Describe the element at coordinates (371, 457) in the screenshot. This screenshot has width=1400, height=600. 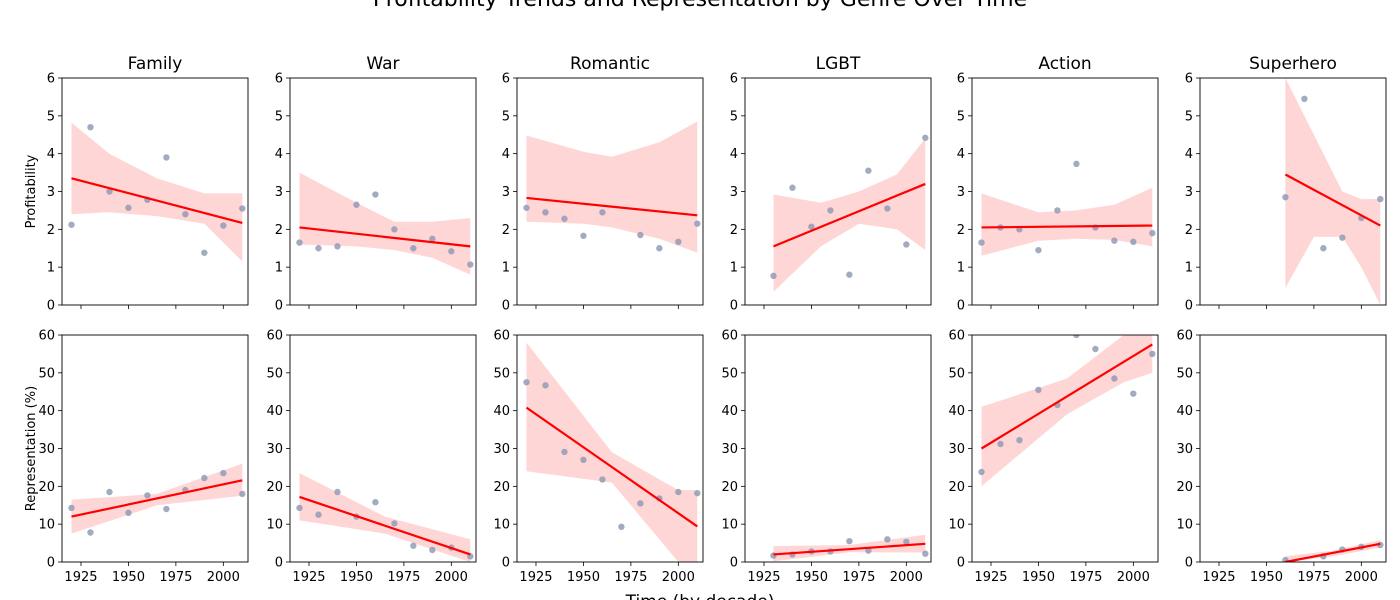
I see `panel-war-representation: 0 10 20 30 40 50 60 1925 1950 1975 2000` at that location.